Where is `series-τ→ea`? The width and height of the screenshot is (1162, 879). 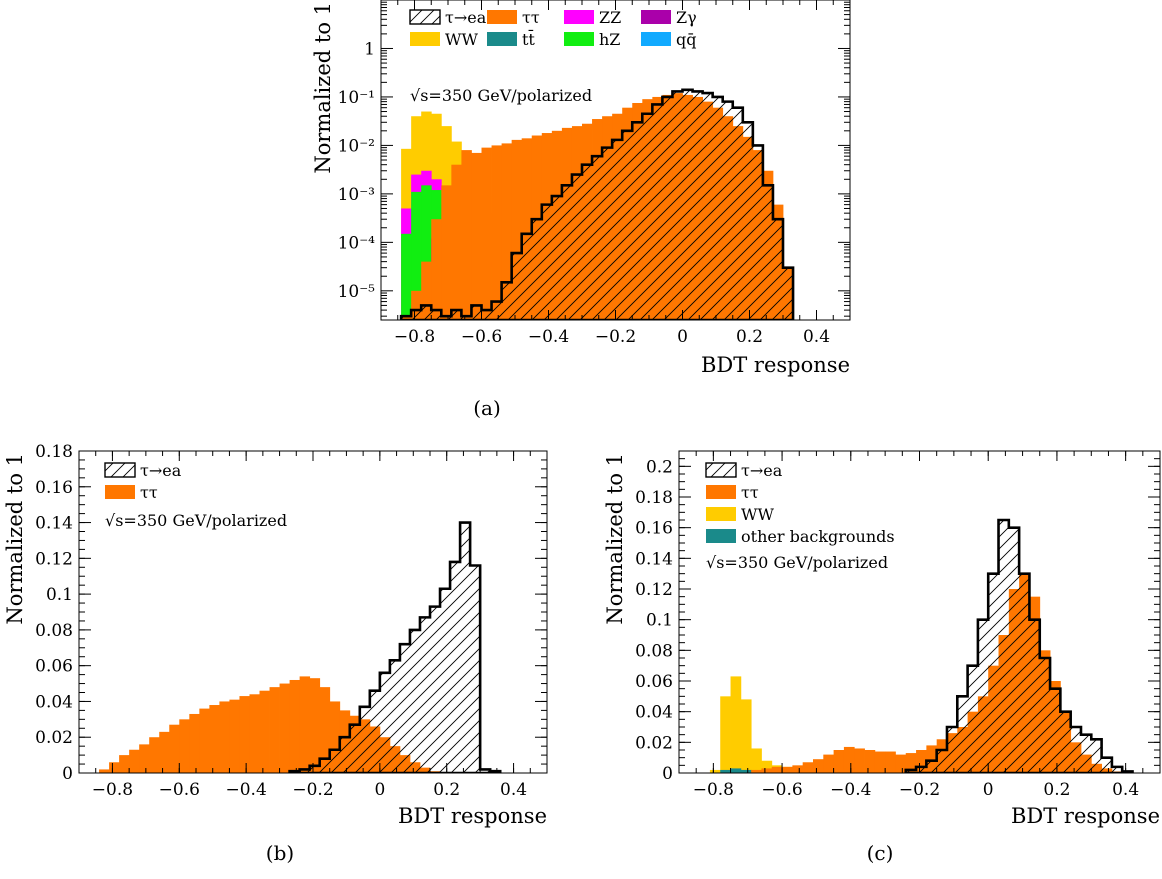 series-τ→ea is located at coordinates (395, 647).